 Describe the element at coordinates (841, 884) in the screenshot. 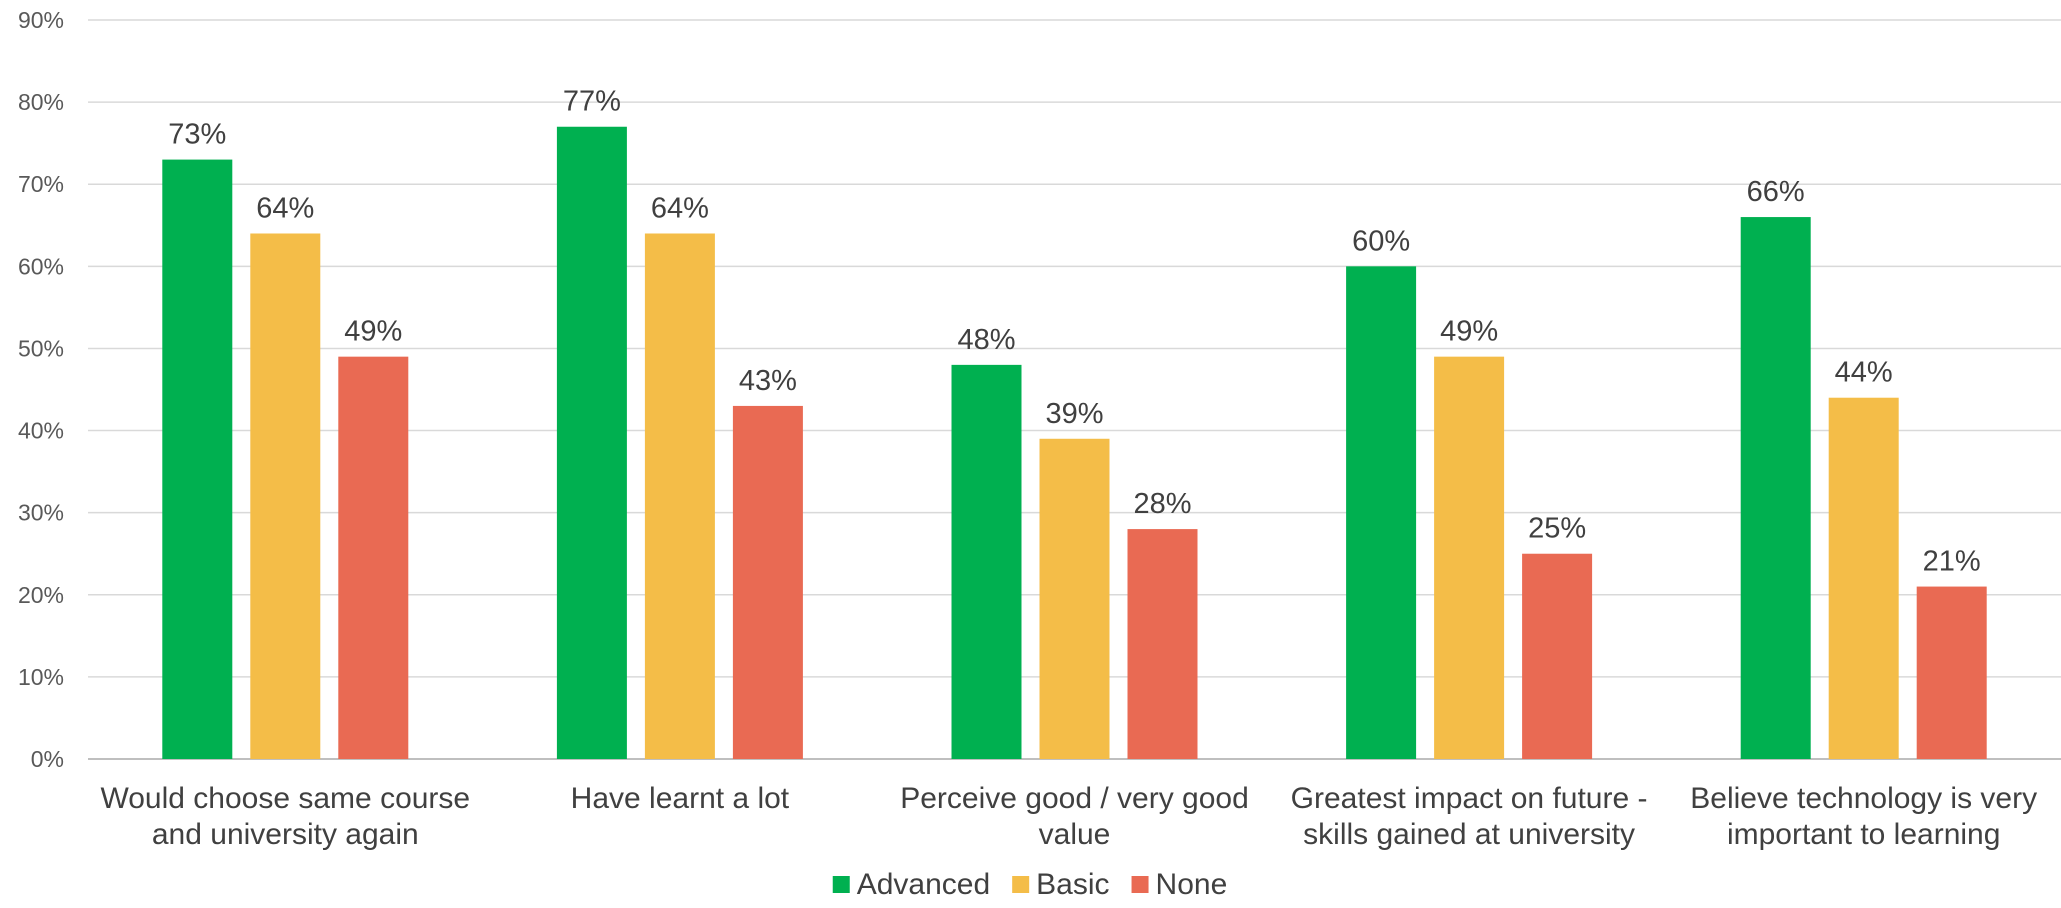

I see `legend-swatch-advanced` at that location.